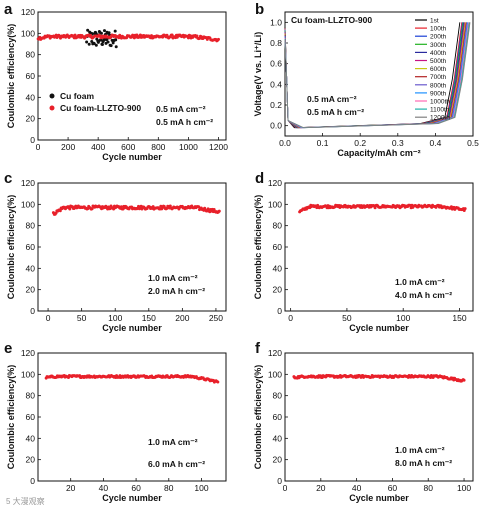 The height and width of the screenshot is (509, 480). What do you see at coordinates (423, 295) in the screenshot?
I see `condition-annotation: 4.0 mA h cm⁻²` at bounding box center [423, 295].